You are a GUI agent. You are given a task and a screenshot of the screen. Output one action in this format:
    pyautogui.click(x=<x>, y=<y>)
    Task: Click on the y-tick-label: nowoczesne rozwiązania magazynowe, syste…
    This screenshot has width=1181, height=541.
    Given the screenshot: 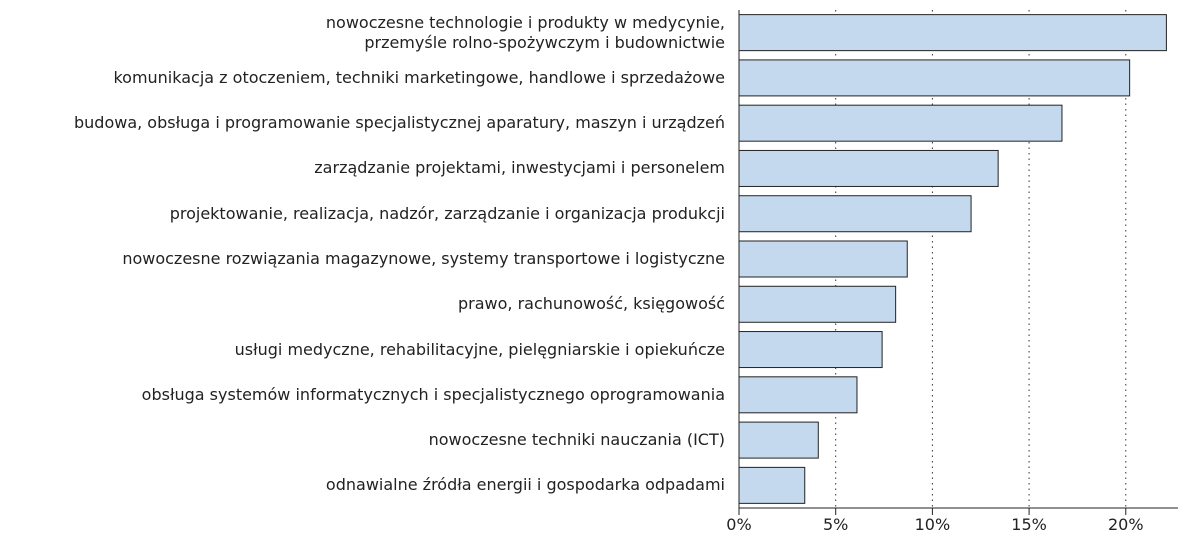 What is the action you would take?
    pyautogui.click(x=423, y=258)
    